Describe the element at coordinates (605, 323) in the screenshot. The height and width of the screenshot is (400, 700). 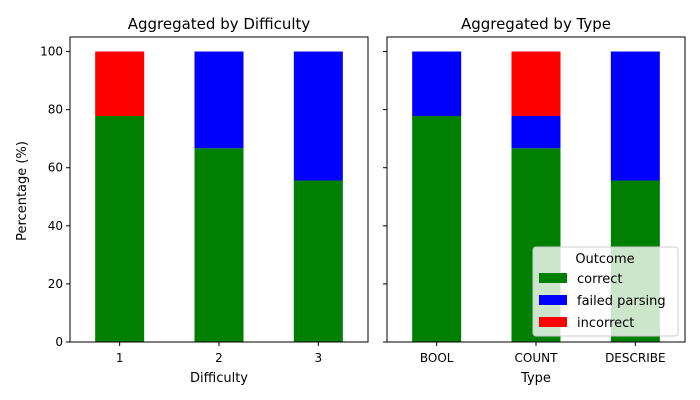
I see `legend-label-incorrect: incorrect` at that location.